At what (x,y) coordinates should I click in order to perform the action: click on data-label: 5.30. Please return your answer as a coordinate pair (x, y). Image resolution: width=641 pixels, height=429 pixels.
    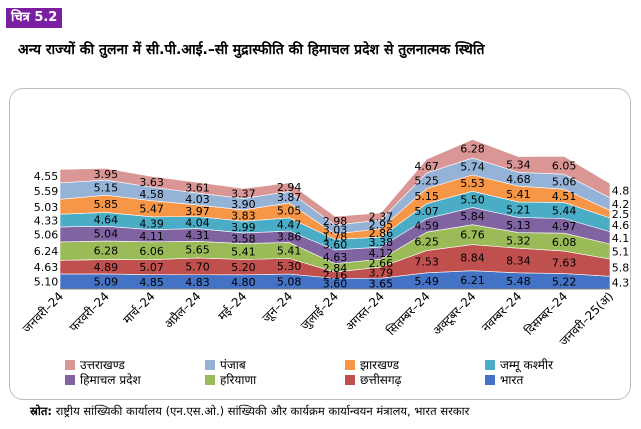
    Looking at the image, I should click on (289, 266).